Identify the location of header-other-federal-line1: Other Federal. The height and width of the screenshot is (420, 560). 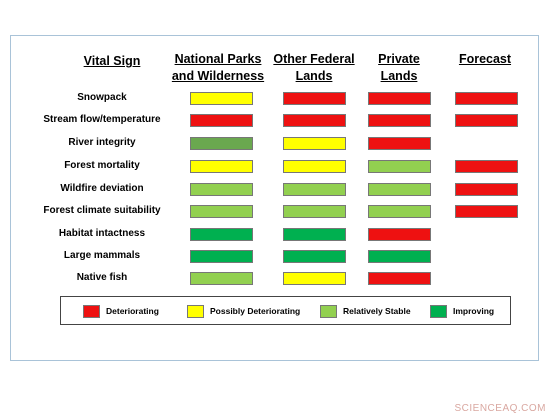
(314, 59).